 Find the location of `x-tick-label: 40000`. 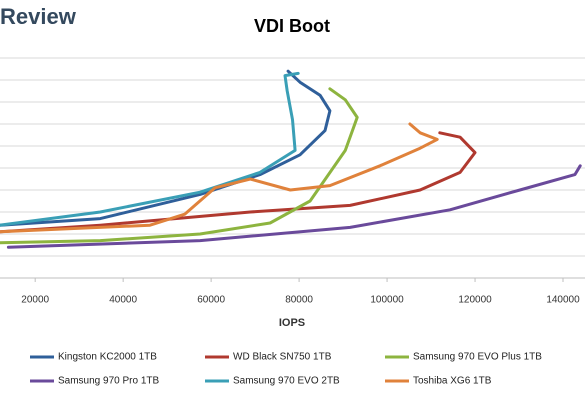

x-tick-label: 40000 is located at coordinates (123, 300).